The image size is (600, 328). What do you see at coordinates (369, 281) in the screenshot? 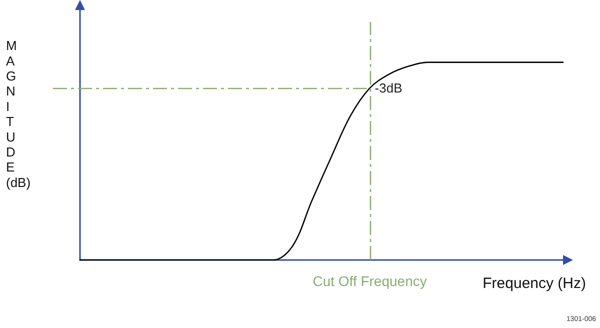
I see `text: Cut Off Frequency` at bounding box center [369, 281].